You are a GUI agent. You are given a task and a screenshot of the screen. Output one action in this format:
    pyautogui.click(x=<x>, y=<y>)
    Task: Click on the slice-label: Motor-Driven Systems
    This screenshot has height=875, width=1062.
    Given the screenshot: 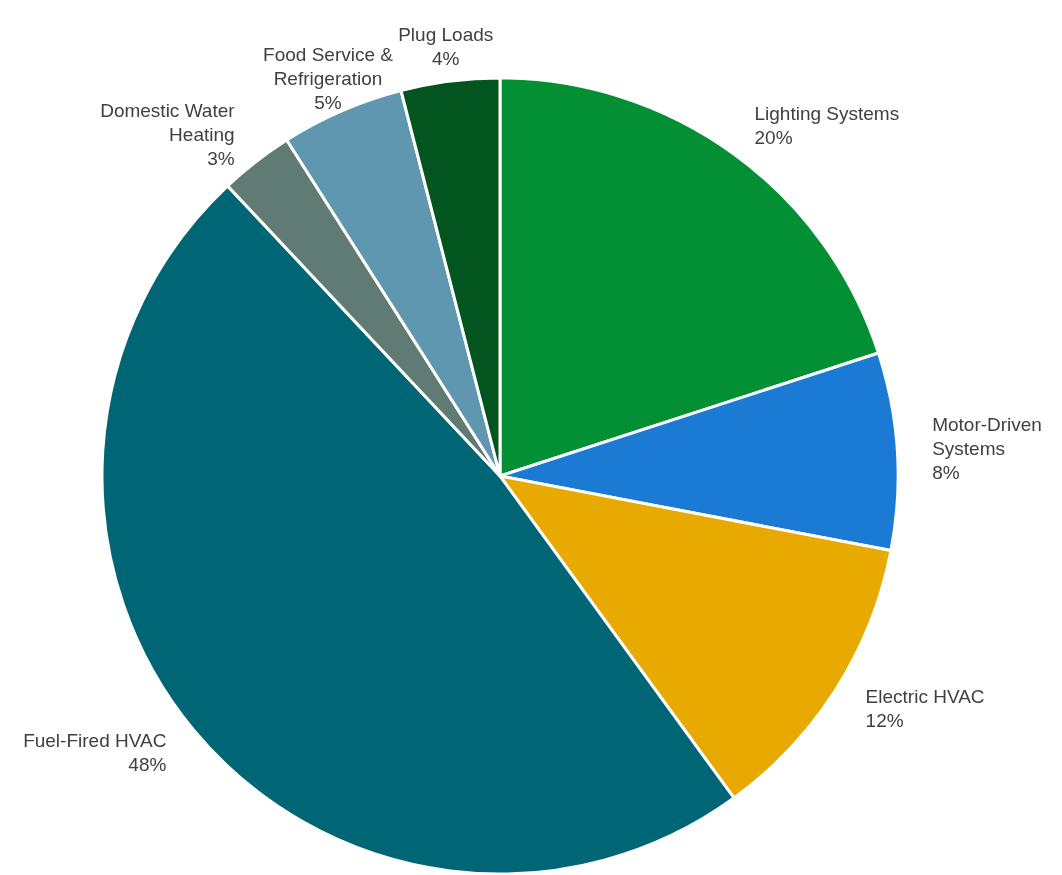 What is the action you would take?
    pyautogui.click(x=987, y=437)
    